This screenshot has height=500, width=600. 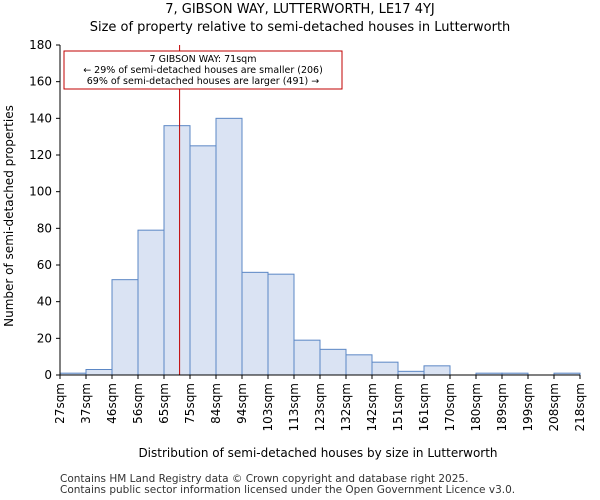 I want to click on x-tick-label: 142sqm, so click(x=372, y=407).